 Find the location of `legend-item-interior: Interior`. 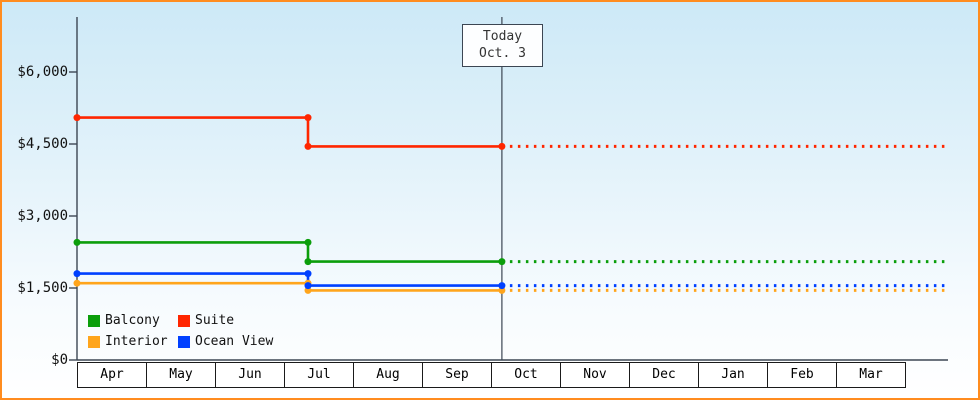

legend-item-interior: Interior is located at coordinates (133, 341).